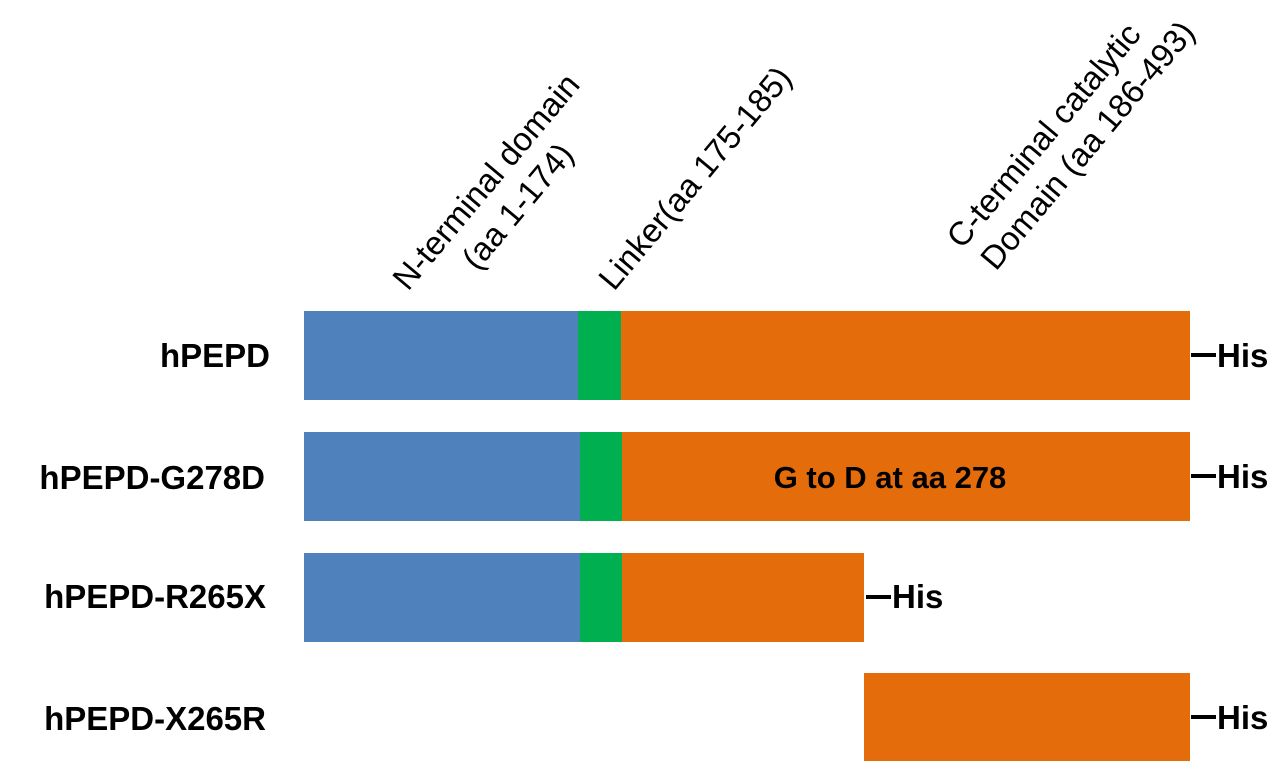 The image size is (1284, 761). I want to click on n-terminal-header: N-terminal domain (aa 1-174), so click(486, 181).